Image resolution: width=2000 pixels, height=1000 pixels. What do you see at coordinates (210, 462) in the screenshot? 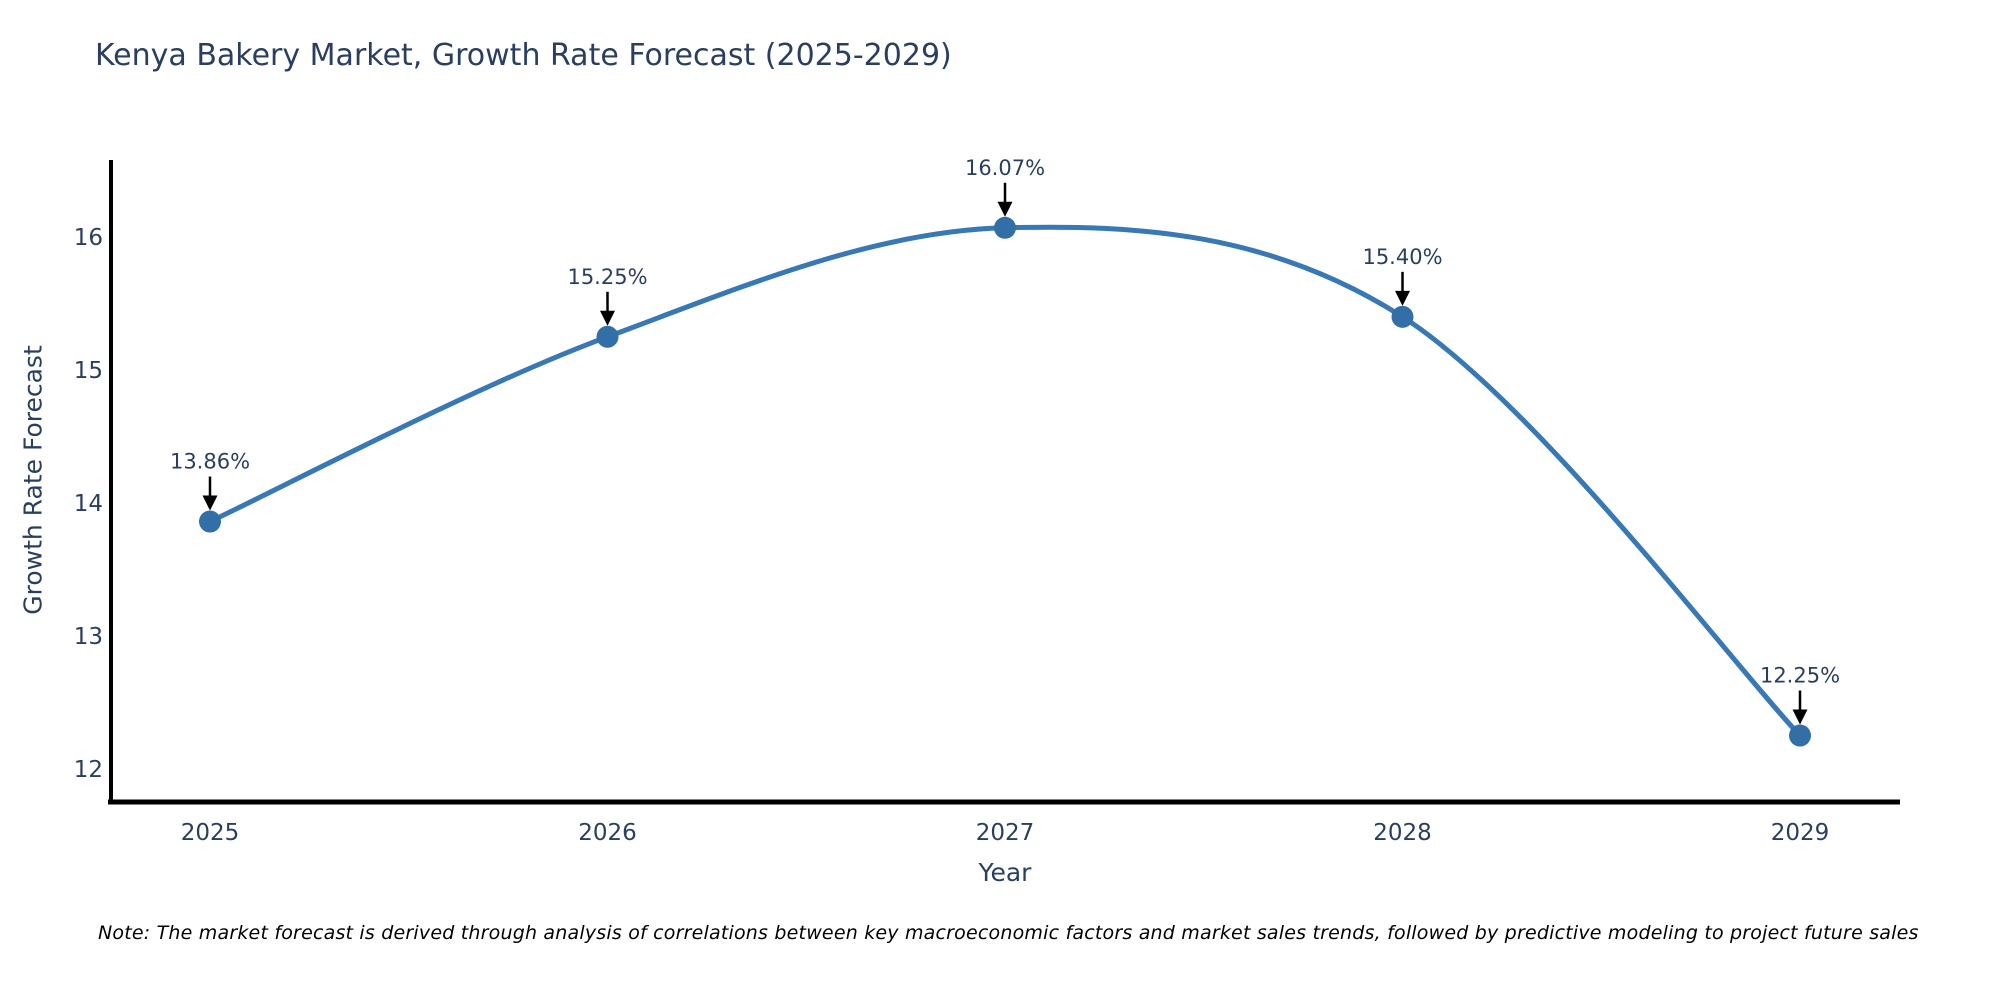
I see `point-annotation-label: 13.86%` at bounding box center [210, 462].